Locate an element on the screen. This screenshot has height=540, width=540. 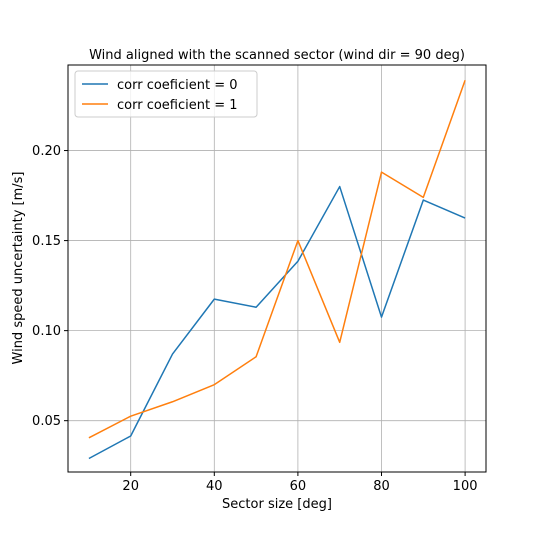
legend-label: corr coeficient = 1 is located at coordinates (177, 105).